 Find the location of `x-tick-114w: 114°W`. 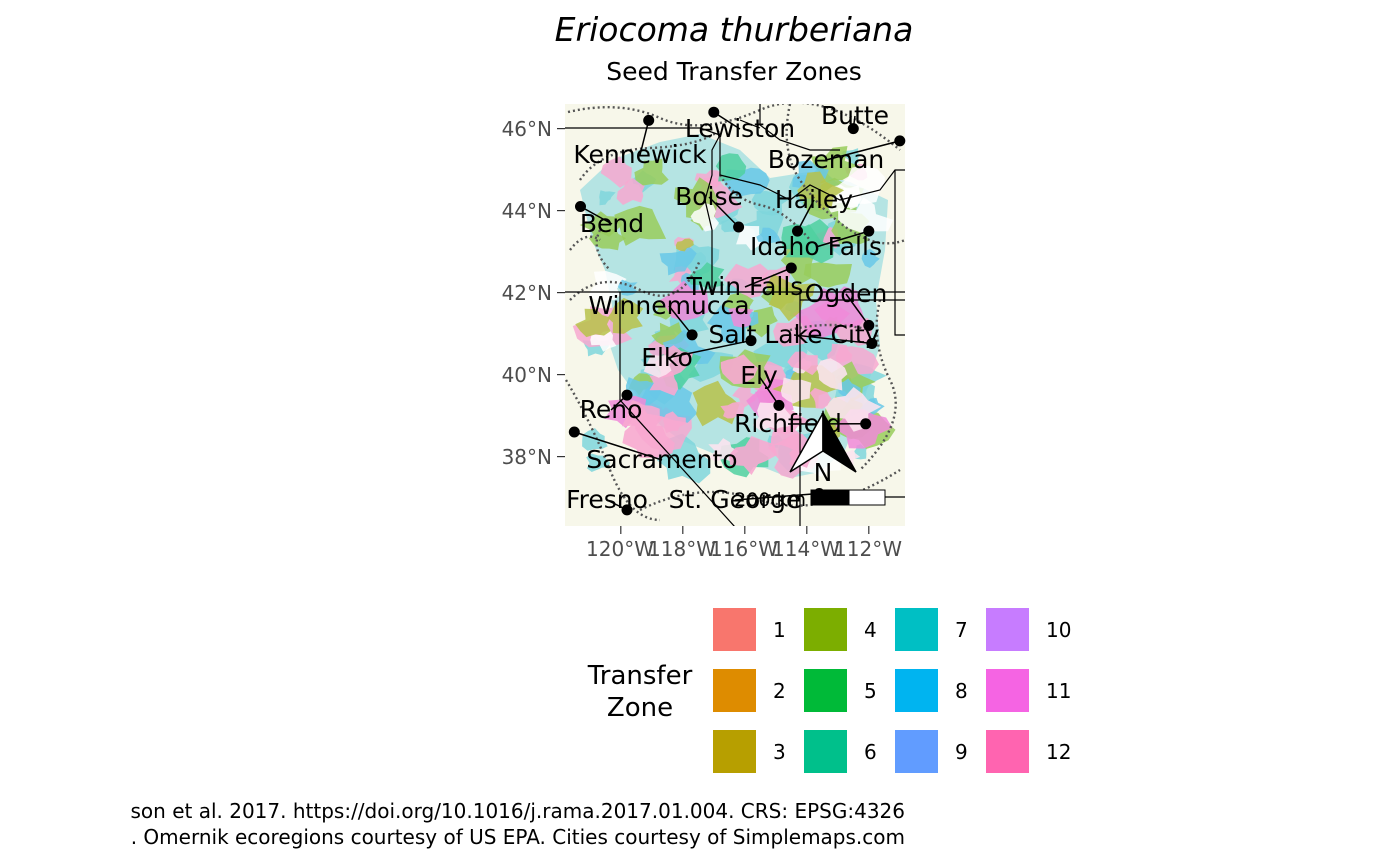

x-tick-114w: 114°W is located at coordinates (806, 549).